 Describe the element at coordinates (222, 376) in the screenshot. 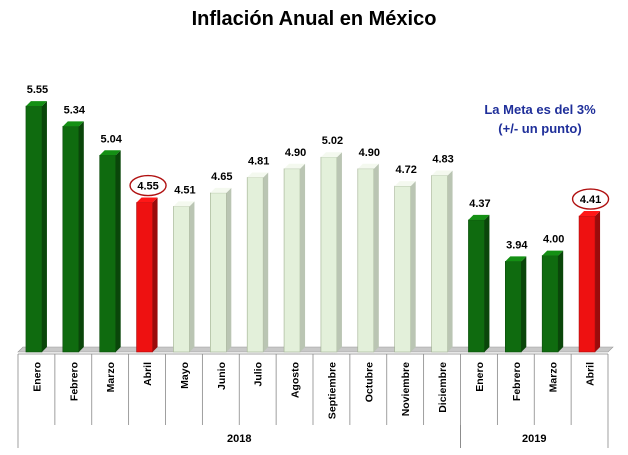

I see `category-label-5: Junio` at that location.